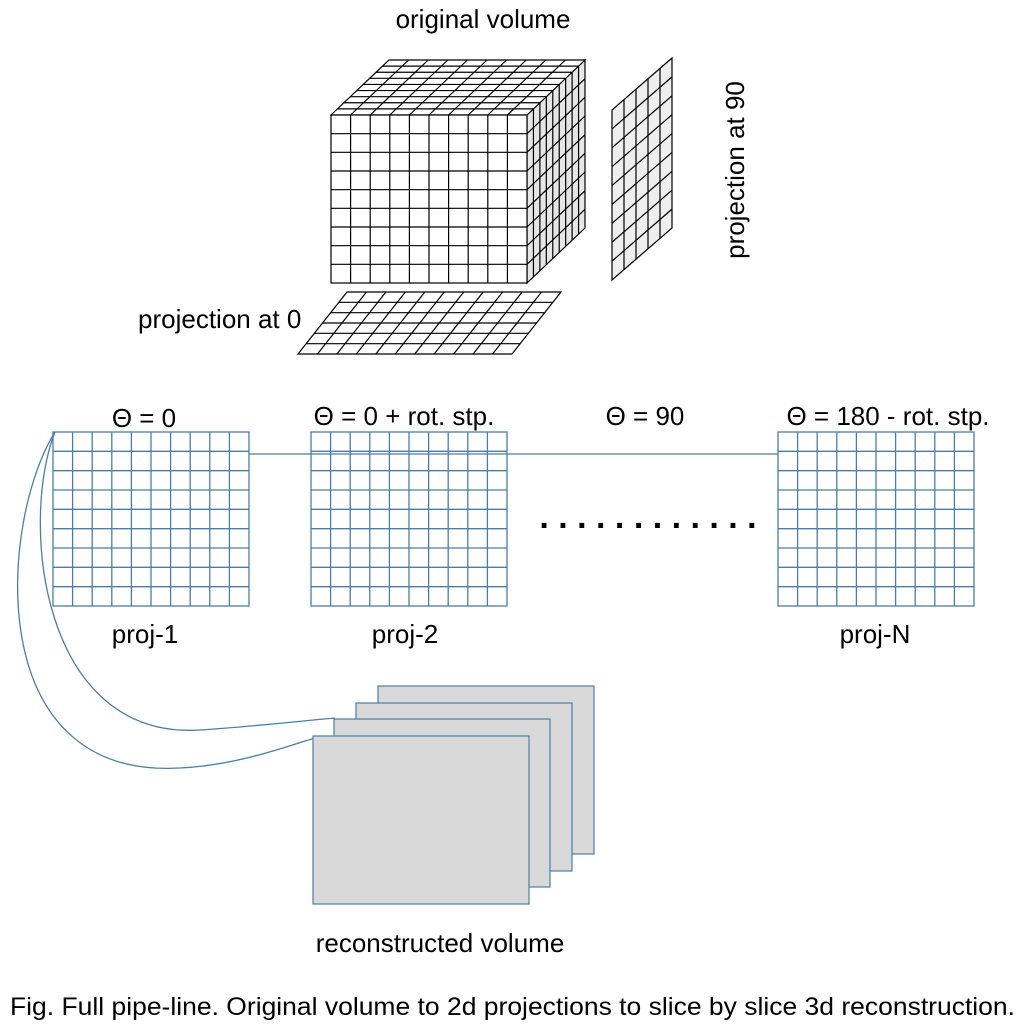 Image resolution: width=1031 pixels, height=1033 pixels. What do you see at coordinates (144, 418) in the screenshot?
I see `theta-0-label: Θ = 0` at bounding box center [144, 418].